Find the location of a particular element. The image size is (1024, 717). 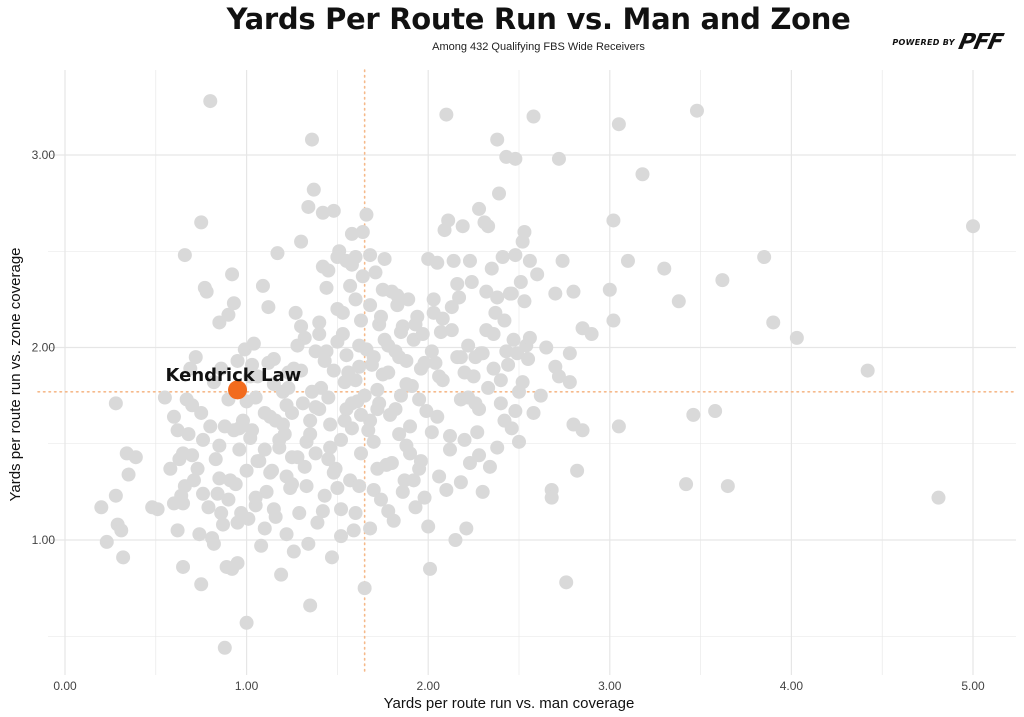

y-axis-label: Yards per route run vs. zone coverage is located at coordinates (15, 374).